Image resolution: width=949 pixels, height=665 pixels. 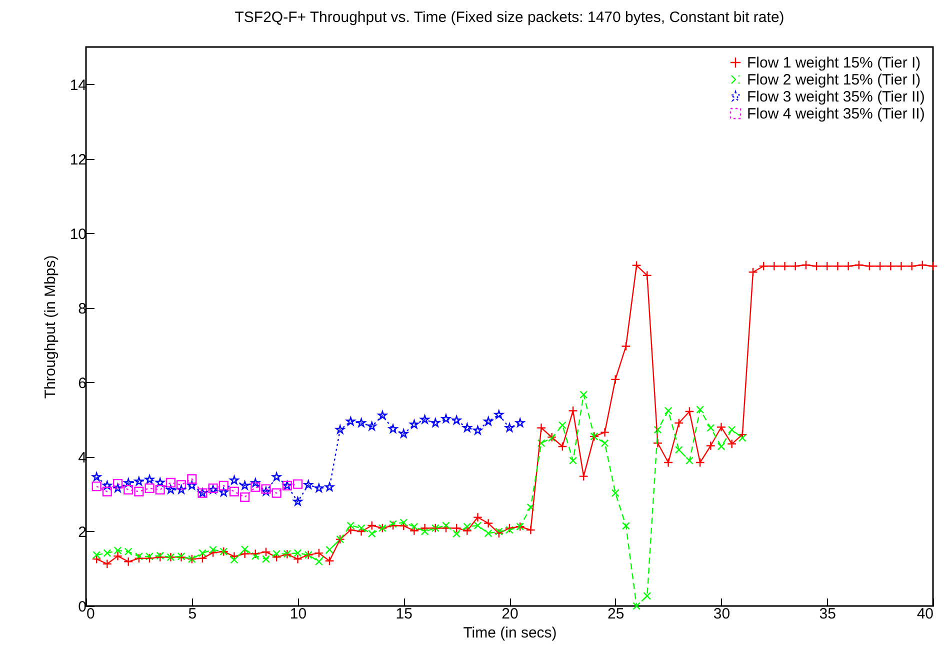 What do you see at coordinates (78, 159) in the screenshot?
I see `y-tick-label: 12` at bounding box center [78, 159].